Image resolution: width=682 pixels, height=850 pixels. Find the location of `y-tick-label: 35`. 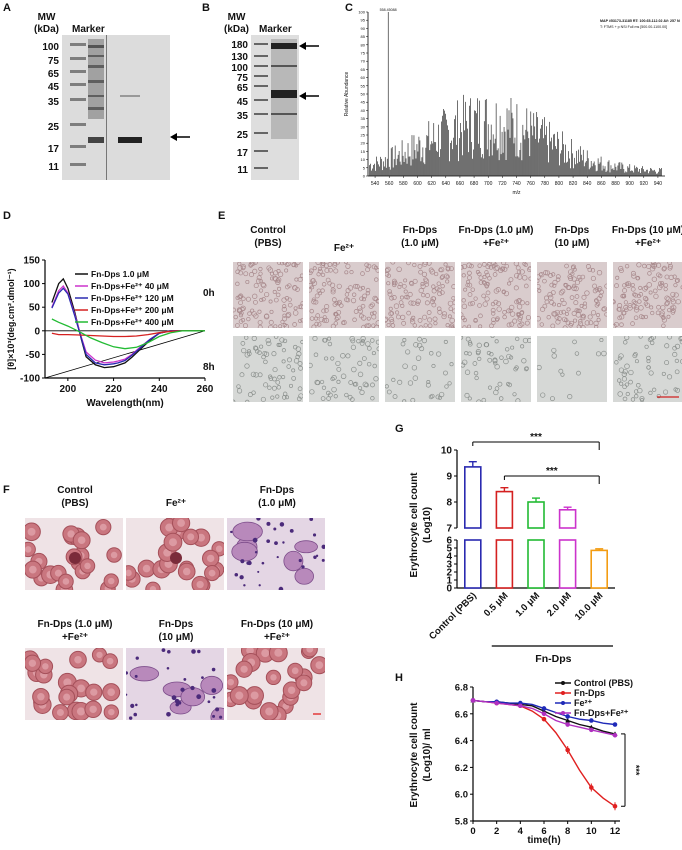

y-tick-label: 35 is located at coordinates (363, 118).